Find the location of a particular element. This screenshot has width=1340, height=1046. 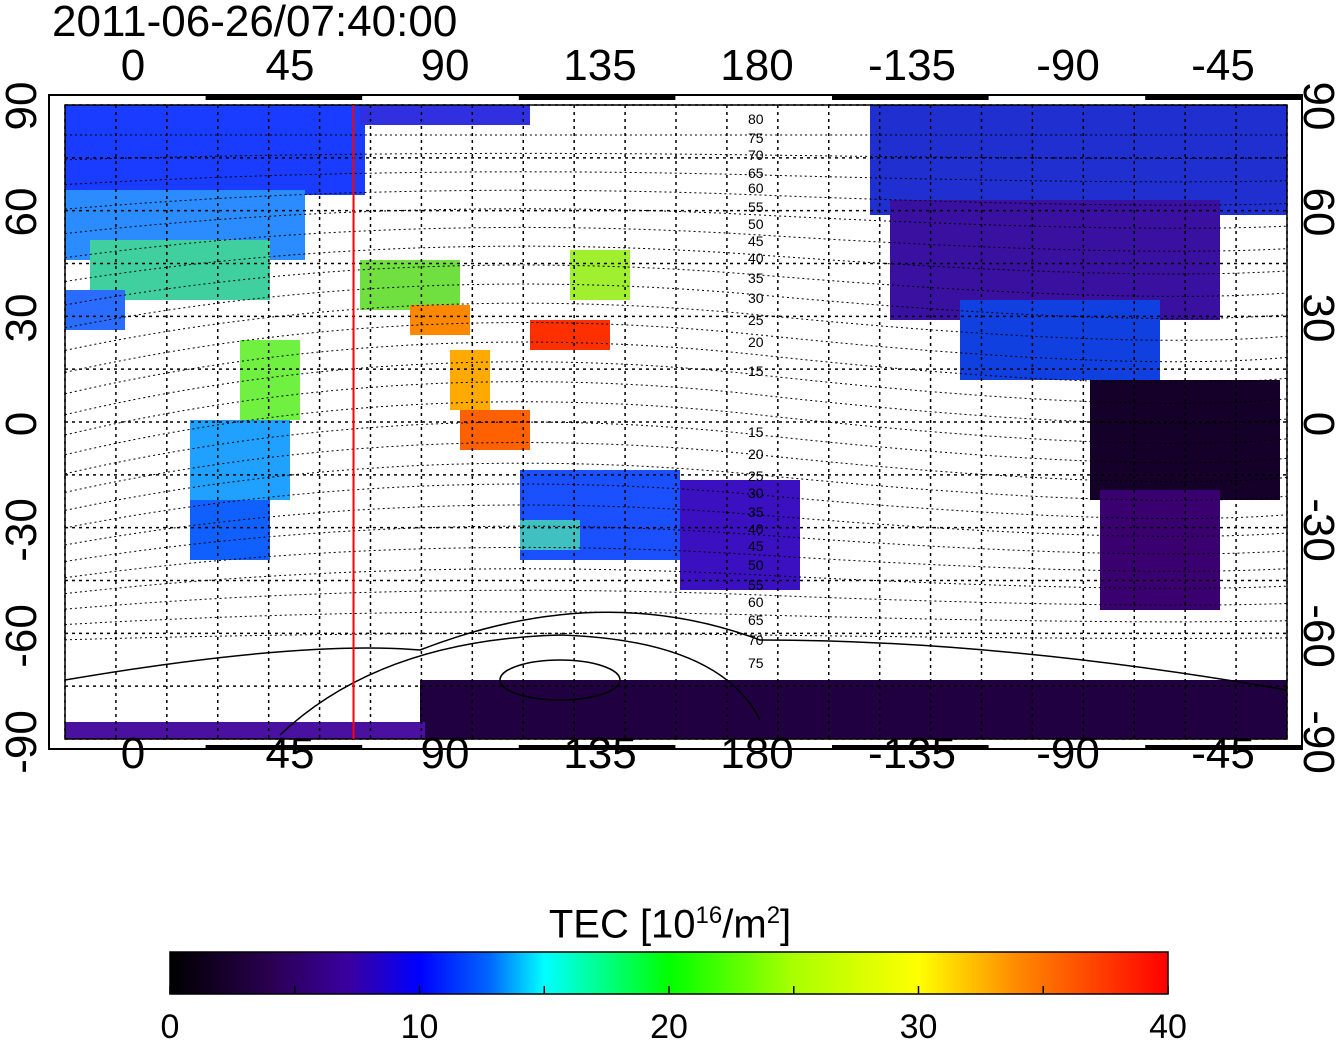

bottom-axis-tick: -135 is located at coordinates (912, 753).